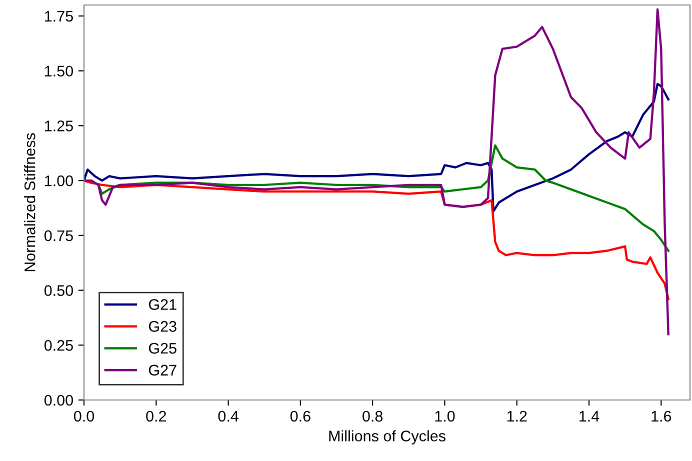  I want to click on x-tick-label: 0.2, so click(156, 416).